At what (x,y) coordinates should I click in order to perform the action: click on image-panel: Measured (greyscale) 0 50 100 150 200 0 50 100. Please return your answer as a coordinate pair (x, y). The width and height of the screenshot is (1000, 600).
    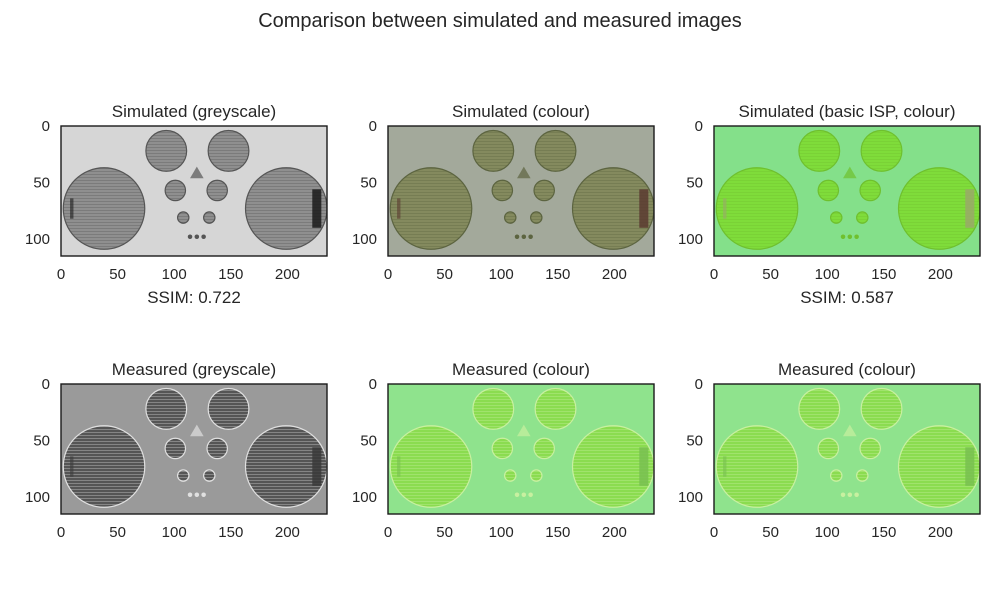
    Looking at the image, I should click on (176, 450).